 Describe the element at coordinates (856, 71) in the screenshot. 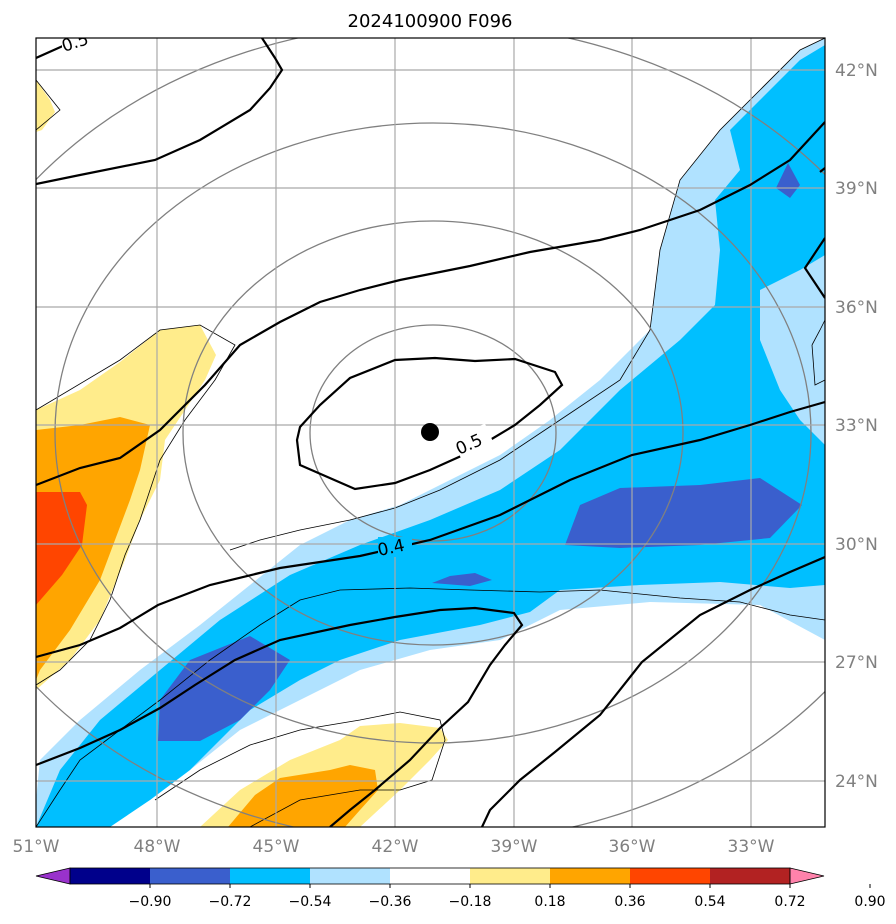

I see `lat-tick-label: 42°N` at that location.